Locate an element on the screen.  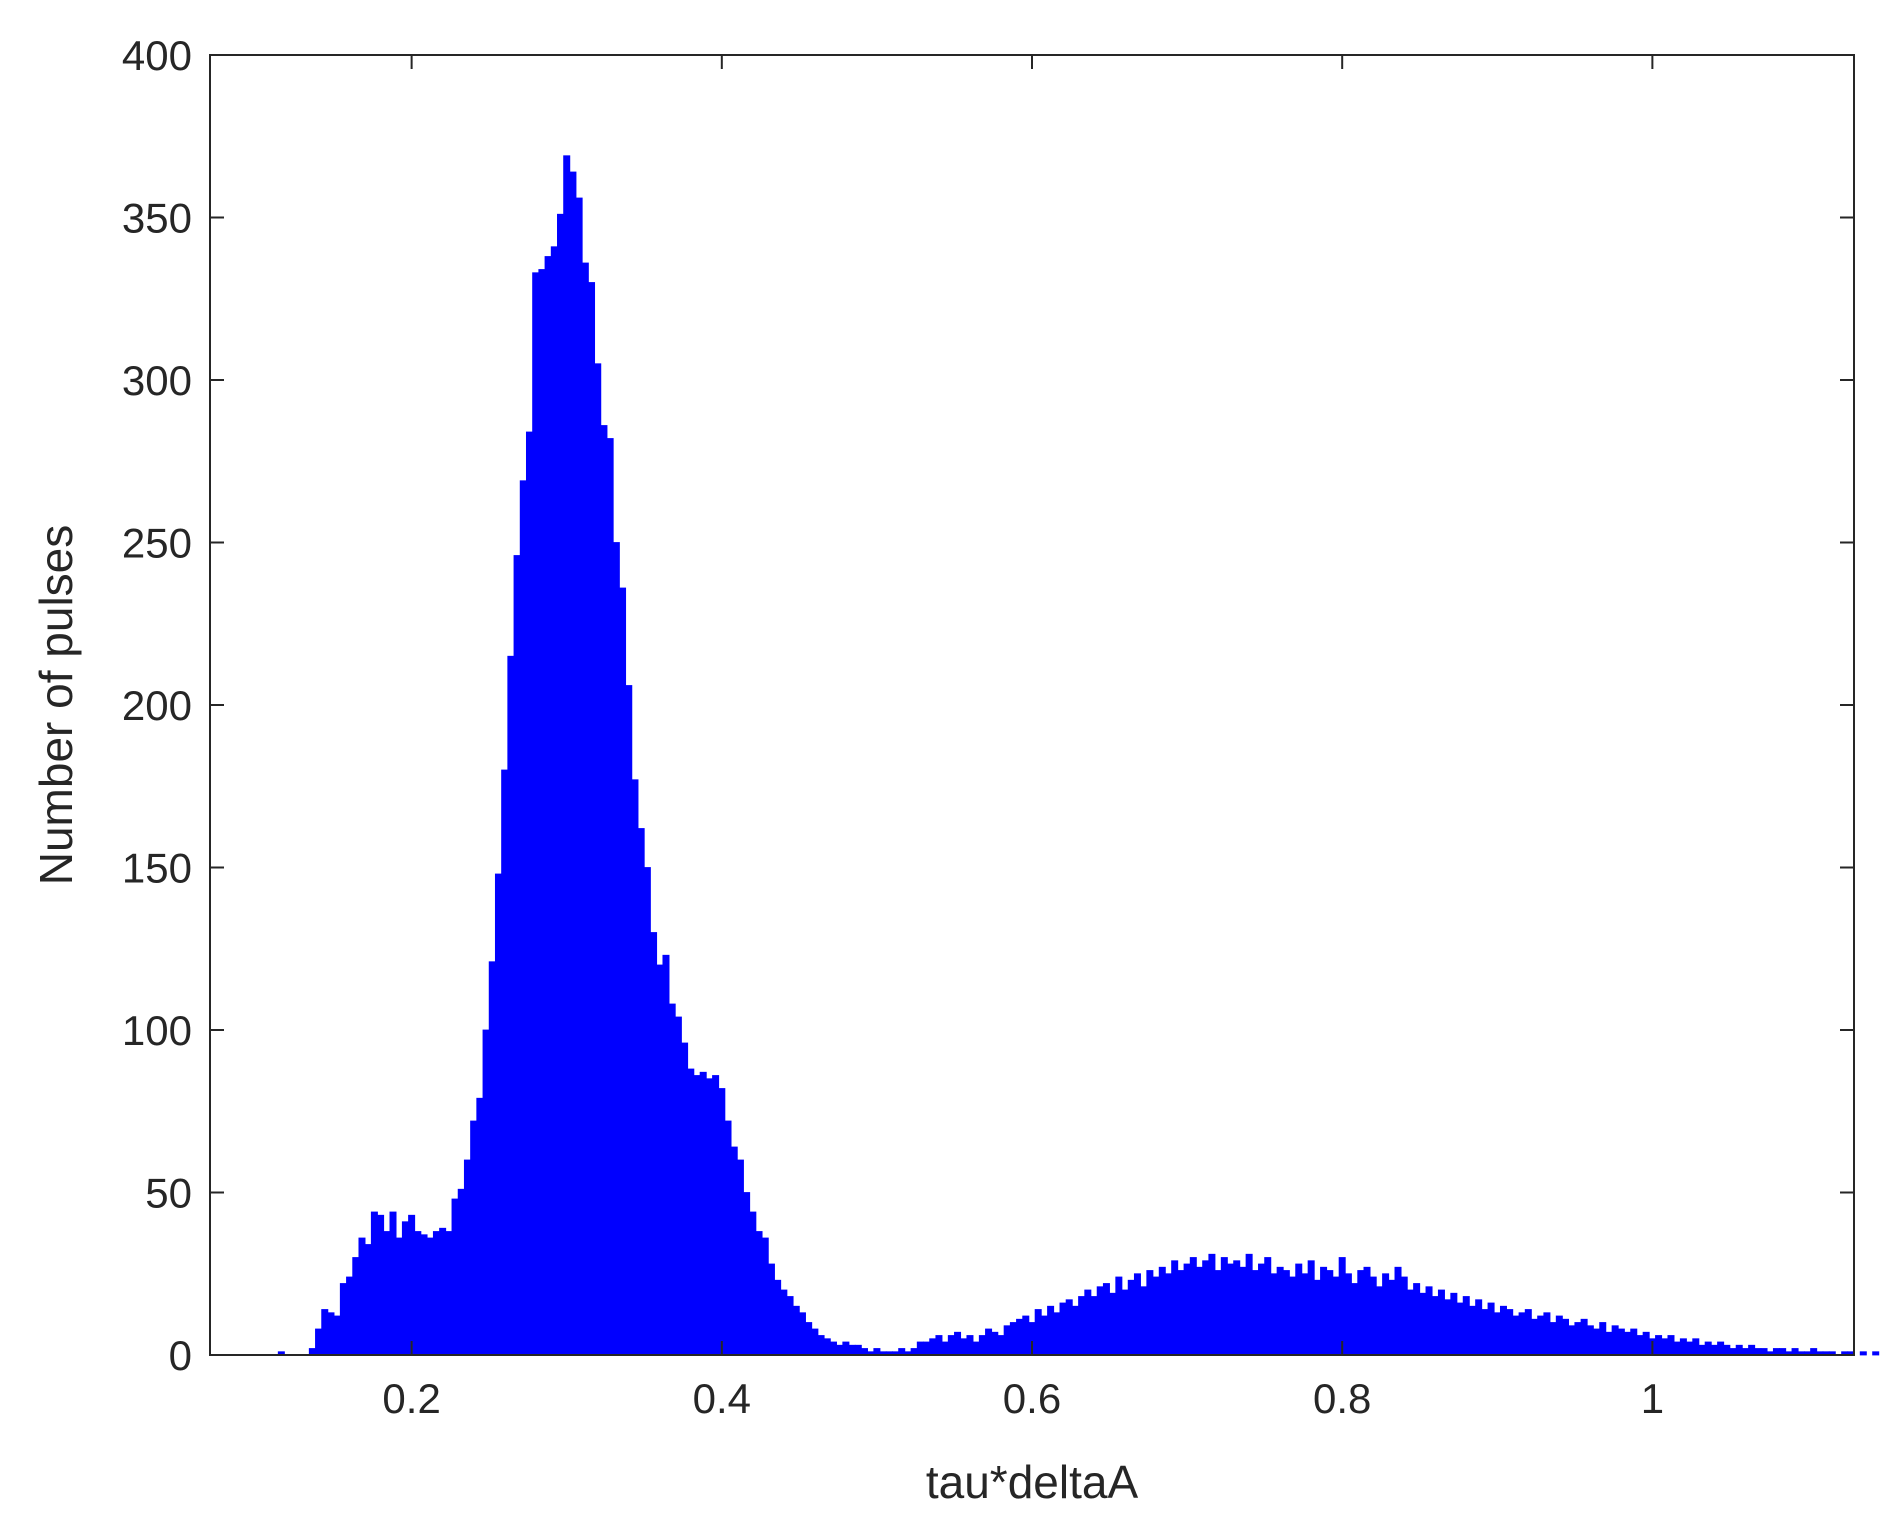
y-tick-label: 150 is located at coordinates (157, 868).